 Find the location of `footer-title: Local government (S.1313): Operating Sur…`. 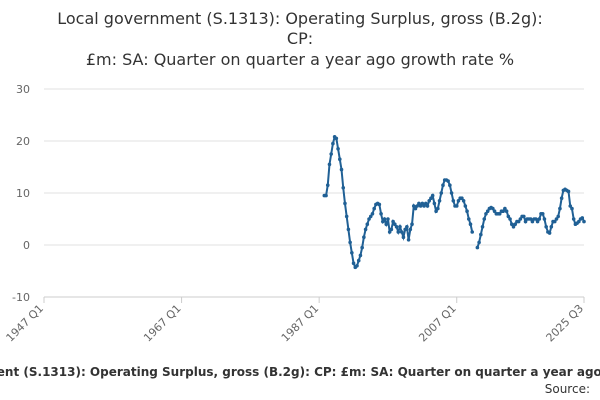

footer-title: Local government (S.1313): Operating Sur… is located at coordinates (300, 372).